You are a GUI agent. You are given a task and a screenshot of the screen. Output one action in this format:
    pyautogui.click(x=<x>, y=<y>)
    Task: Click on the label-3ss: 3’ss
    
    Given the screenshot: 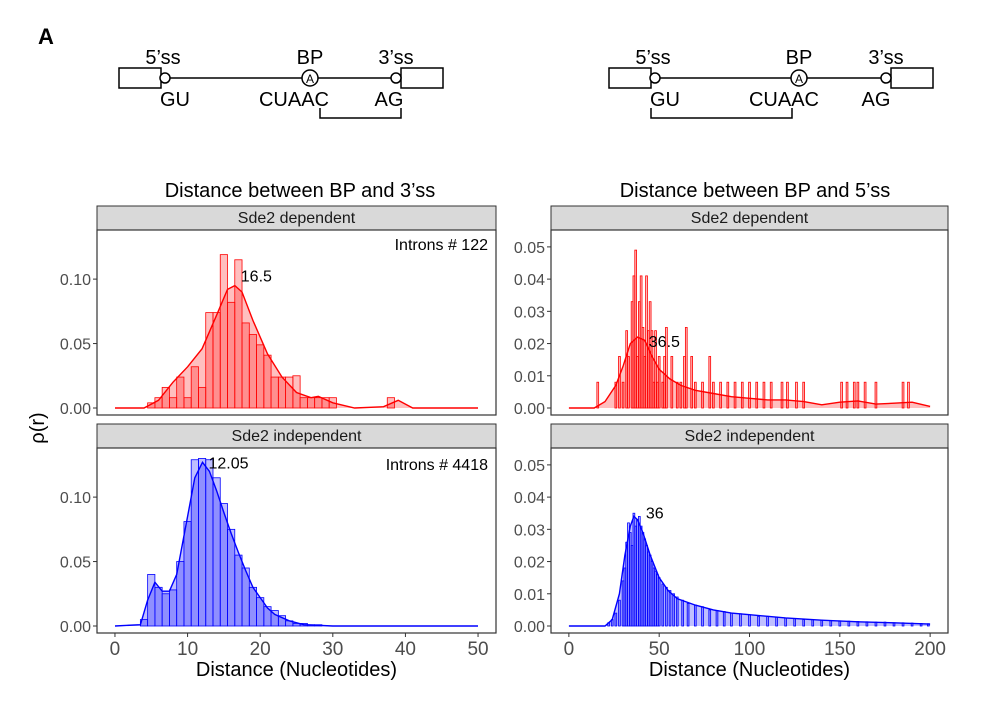 What is the action you would take?
    pyautogui.click(x=885, y=58)
    